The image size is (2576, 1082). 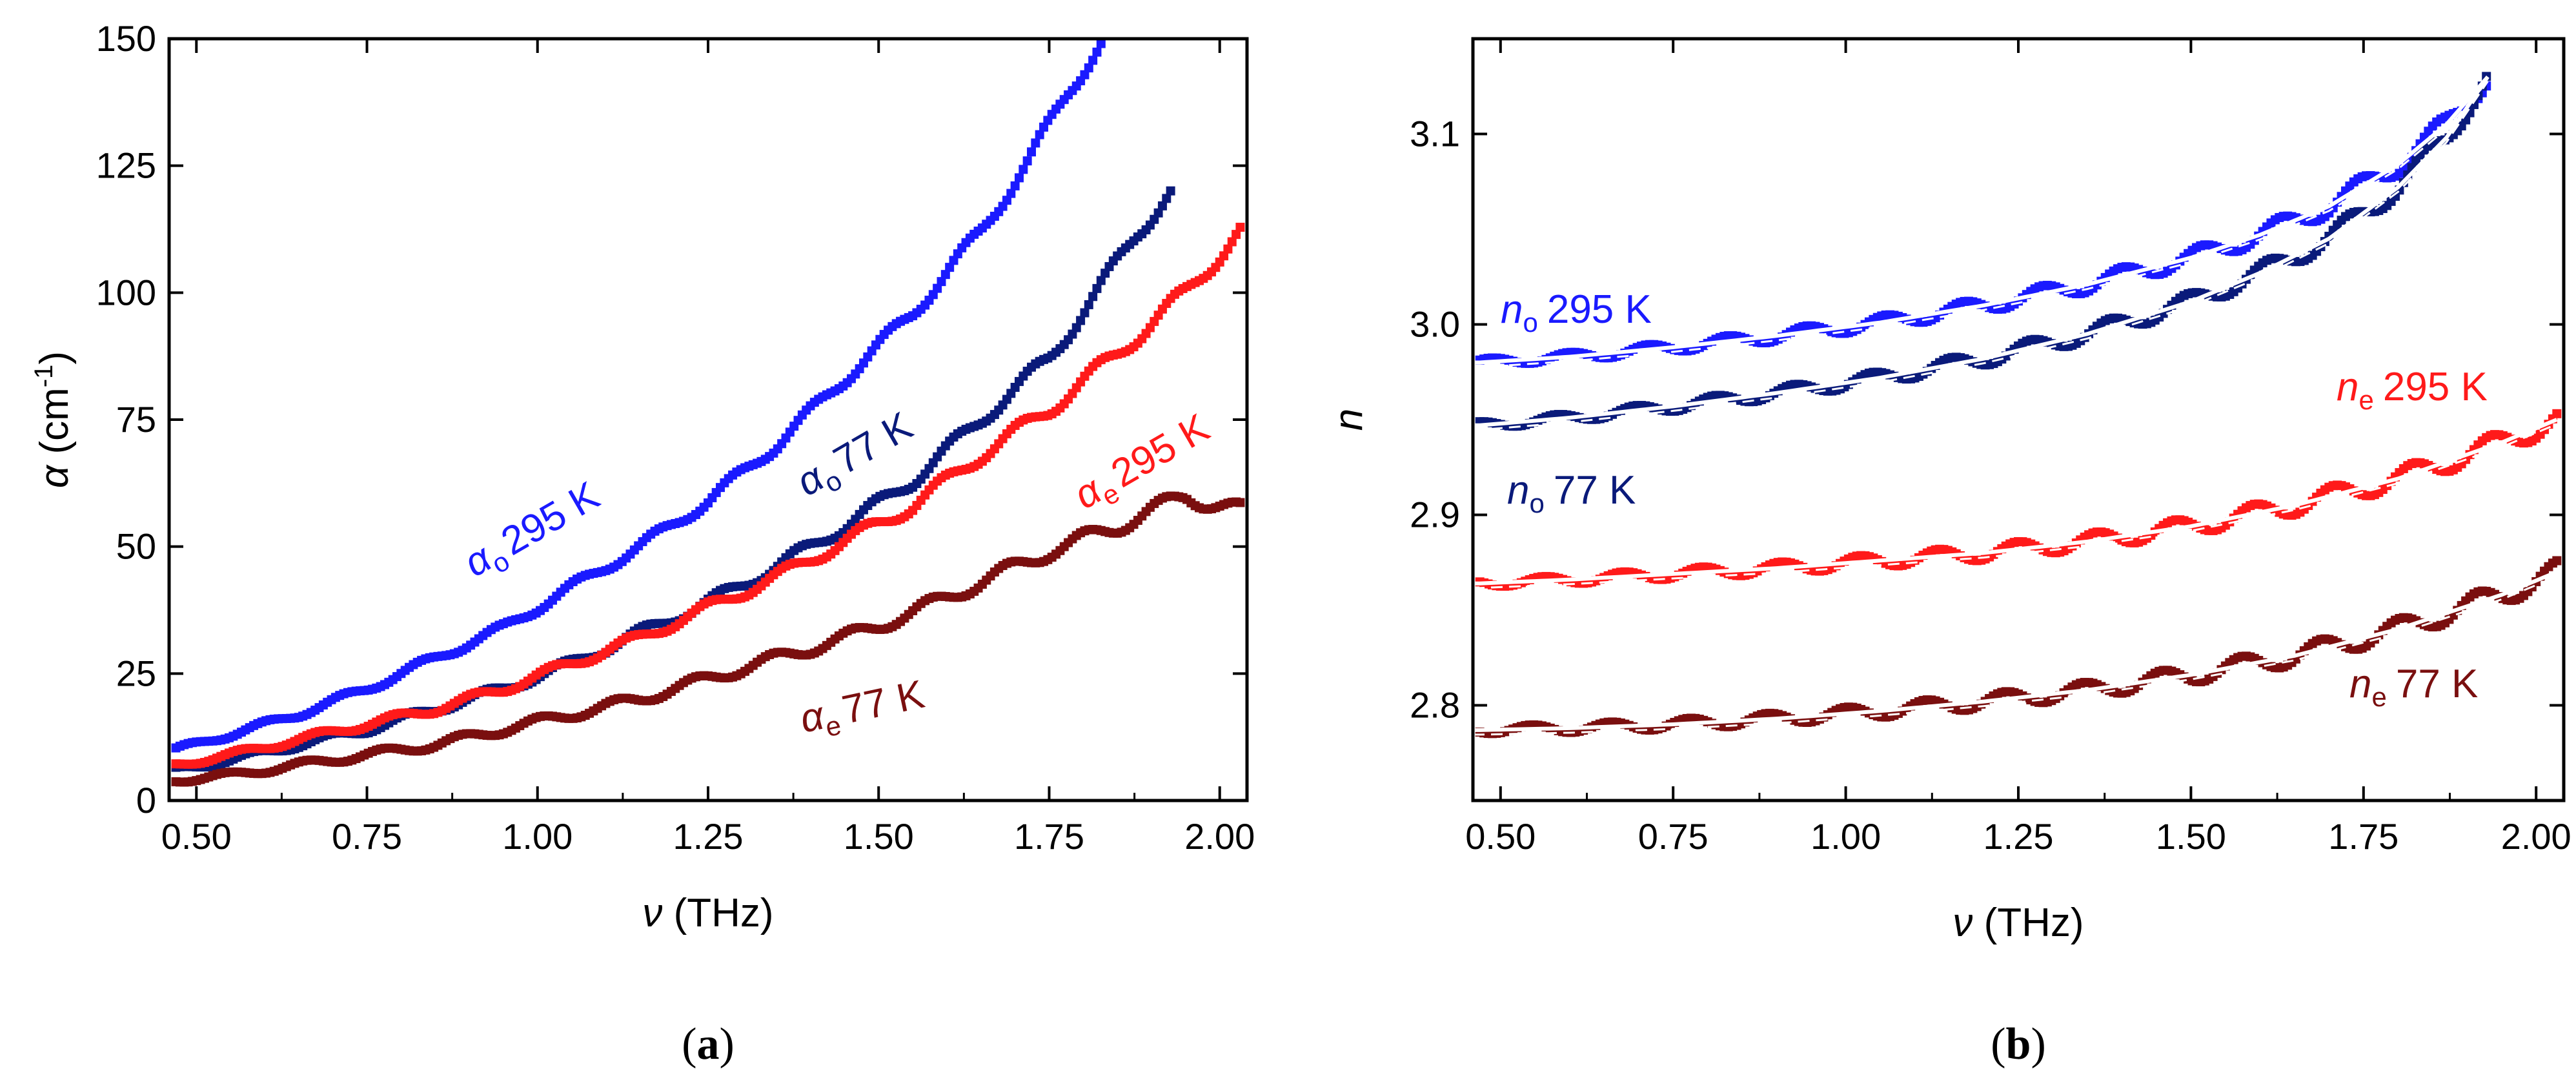 What do you see at coordinates (1576, 312) in the screenshot?
I see `b-label-n-o-295: no 295 K` at bounding box center [1576, 312].